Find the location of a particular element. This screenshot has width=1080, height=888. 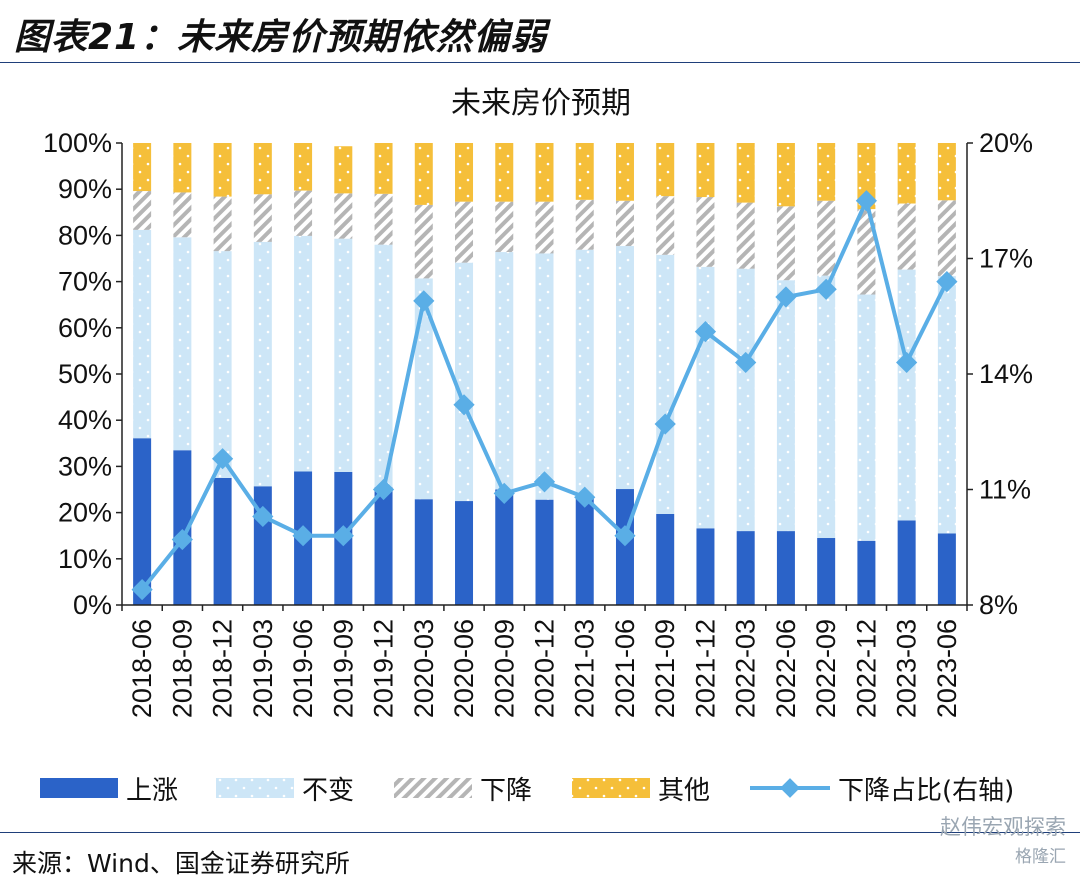

y-left-axis: 0% 10% 20% 30% 40% 50% 60% 70% 80% 90% 100% is located at coordinates (83, 374).